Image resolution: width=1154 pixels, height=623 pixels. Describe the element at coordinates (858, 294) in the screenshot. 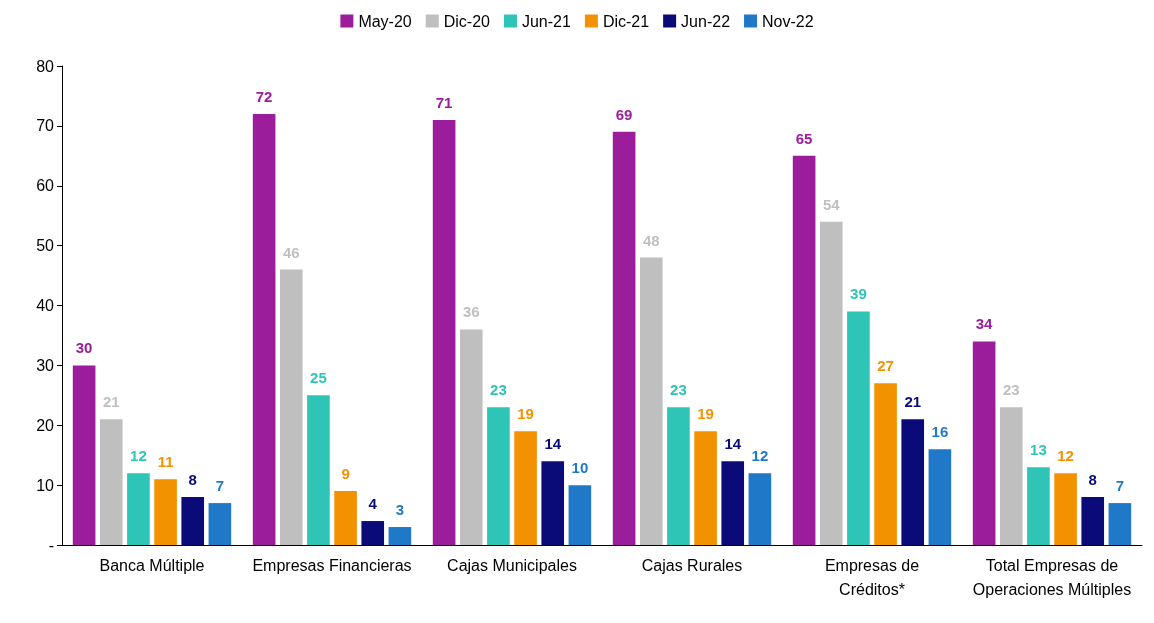

I see `data-label: 39` at that location.